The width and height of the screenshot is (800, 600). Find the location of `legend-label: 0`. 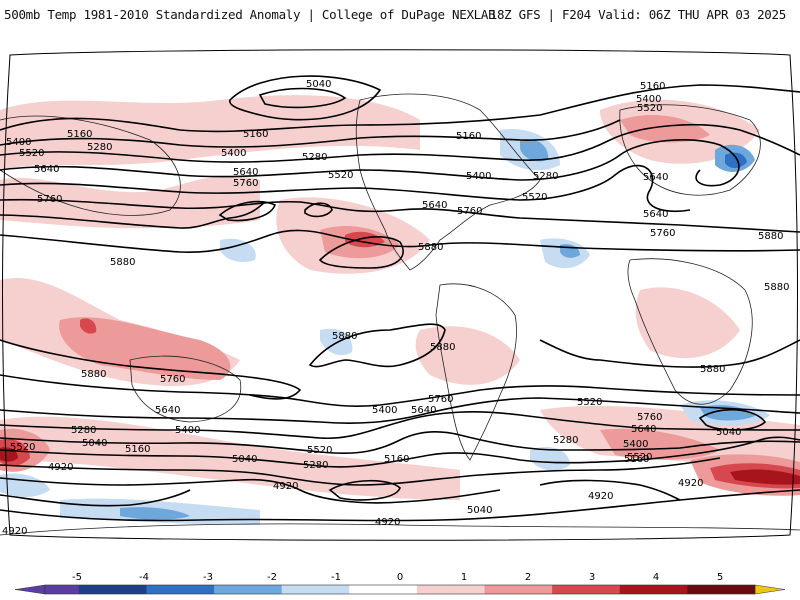

legend-label: 0 is located at coordinates (400, 577).